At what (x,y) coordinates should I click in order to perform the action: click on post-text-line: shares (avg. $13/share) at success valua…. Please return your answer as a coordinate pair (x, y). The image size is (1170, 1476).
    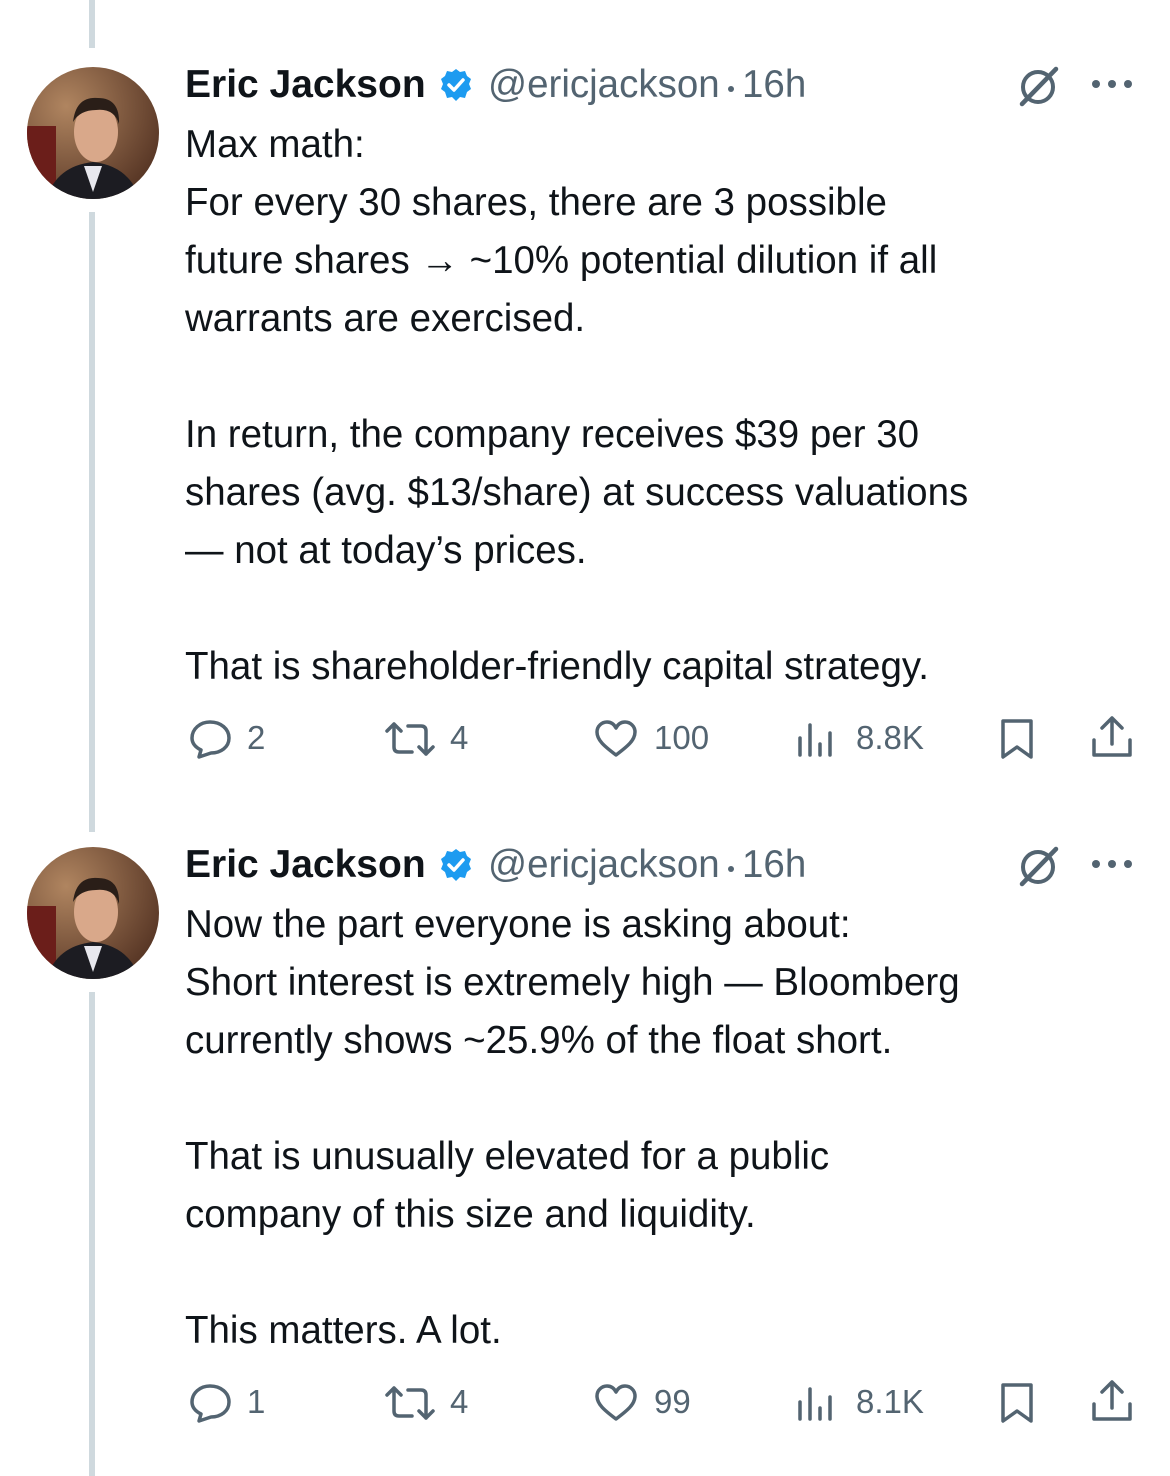
    Looking at the image, I should click on (577, 492).